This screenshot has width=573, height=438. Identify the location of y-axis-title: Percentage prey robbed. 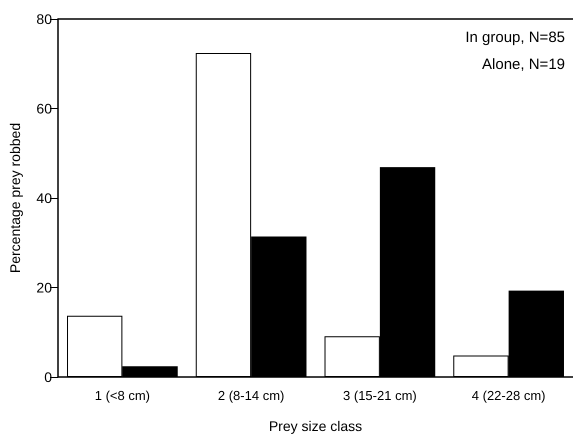
(15, 198).